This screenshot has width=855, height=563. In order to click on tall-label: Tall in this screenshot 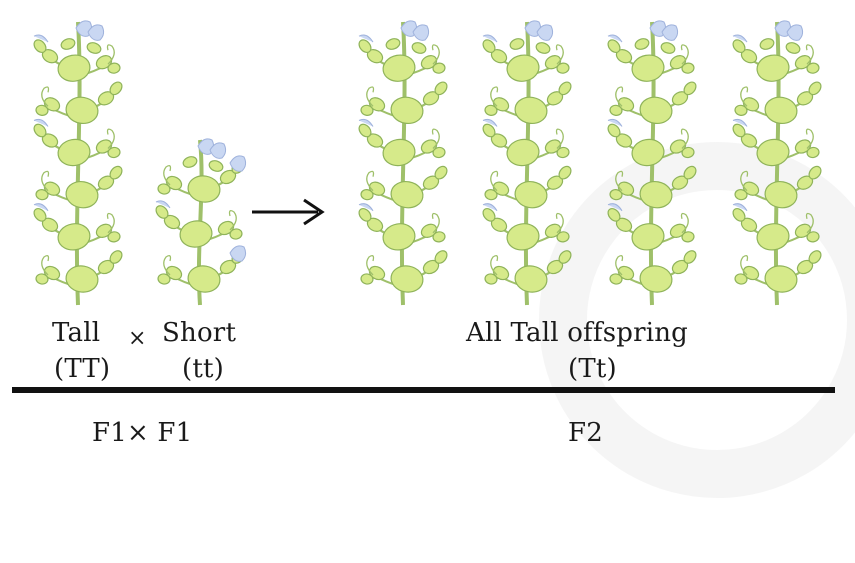, I will do `click(76, 333)`.